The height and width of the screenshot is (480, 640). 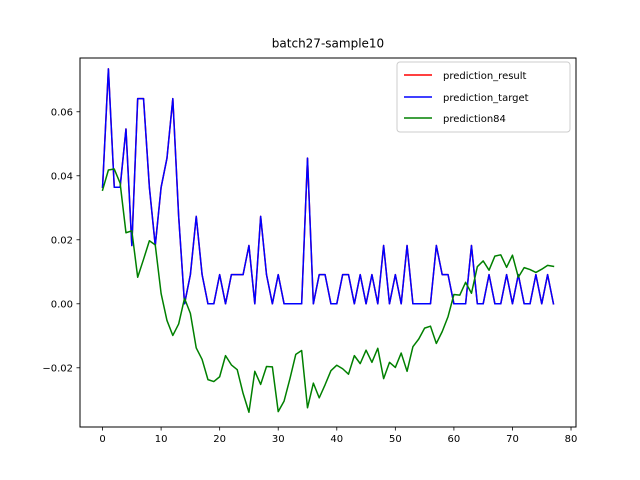 I want to click on y-tick-label: 0.02, so click(x=62, y=240).